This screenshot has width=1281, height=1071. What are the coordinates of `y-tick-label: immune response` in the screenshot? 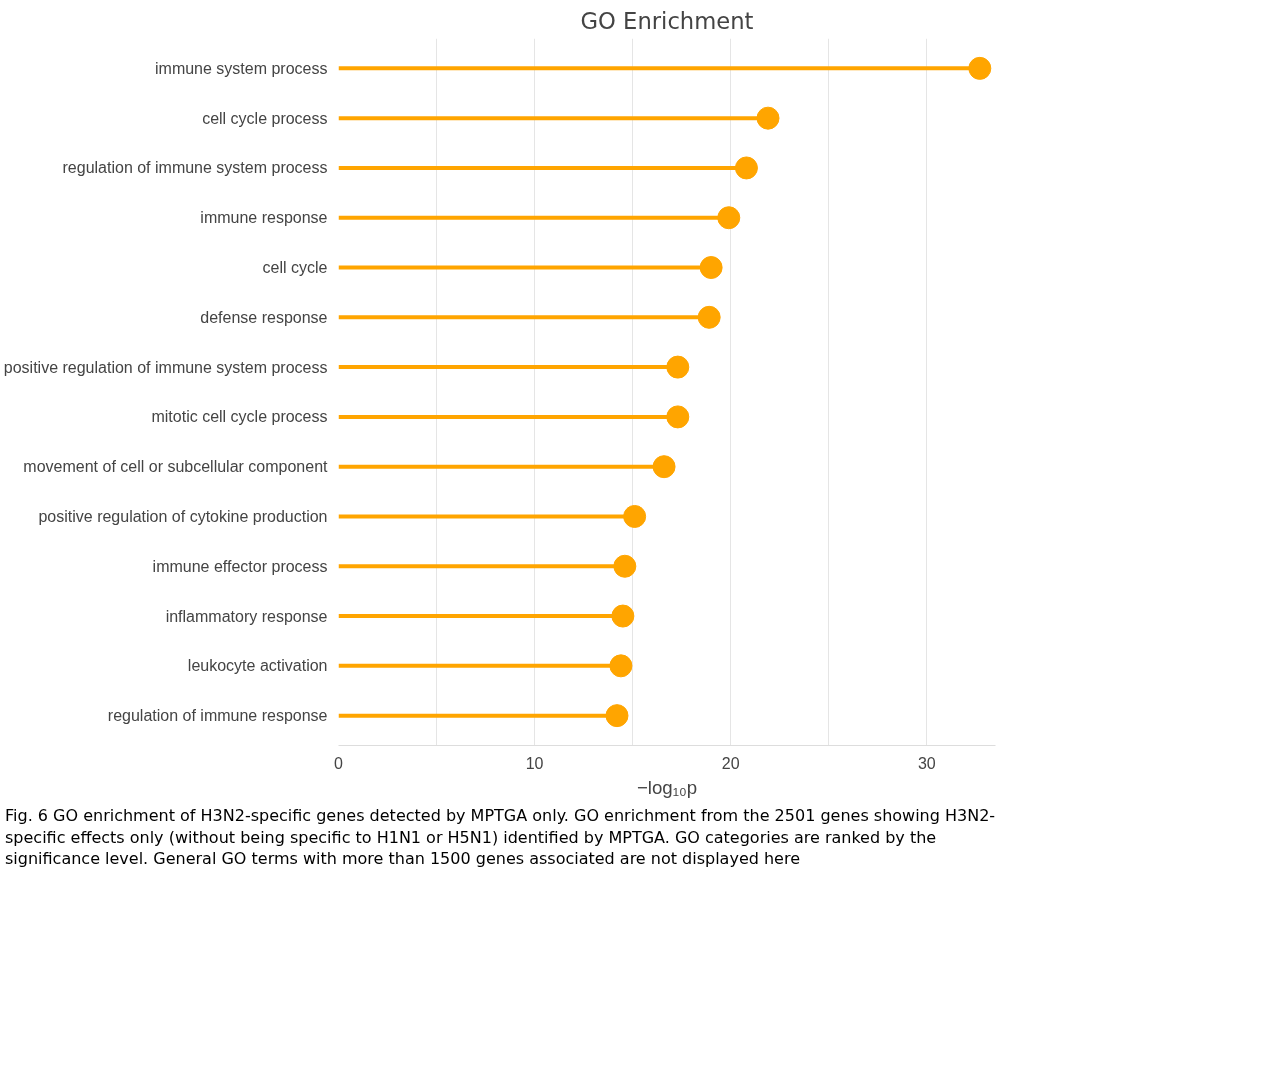 It's located at (264, 218).